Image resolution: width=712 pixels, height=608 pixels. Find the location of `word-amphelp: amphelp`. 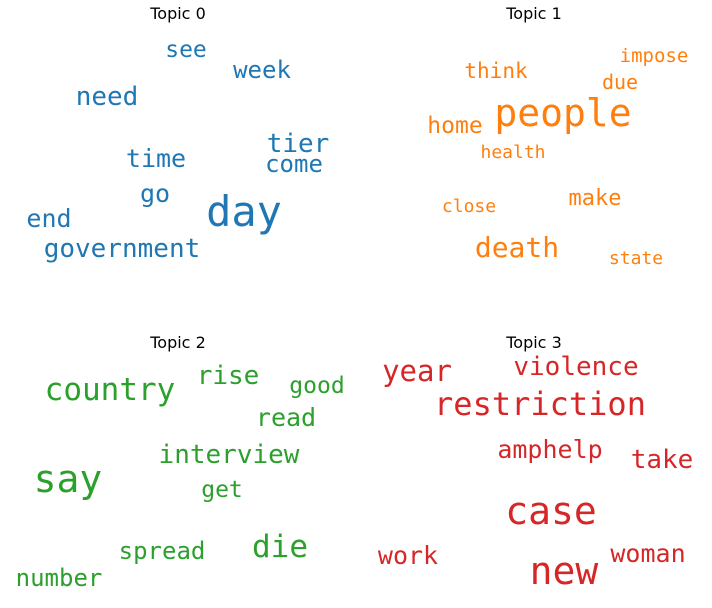

word-amphelp: amphelp is located at coordinates (549, 449).